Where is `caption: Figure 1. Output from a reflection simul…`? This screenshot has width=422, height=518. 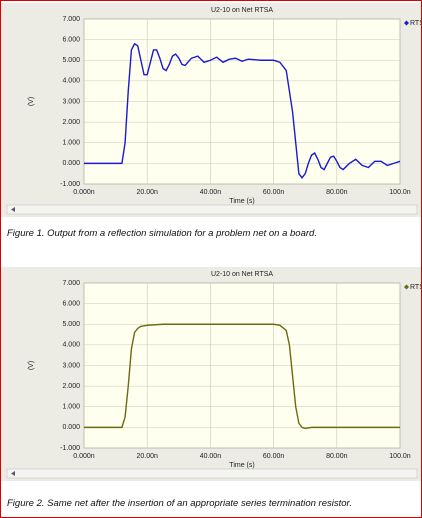
caption: Figure 1. Output from a reflection simul… is located at coordinates (162, 233).